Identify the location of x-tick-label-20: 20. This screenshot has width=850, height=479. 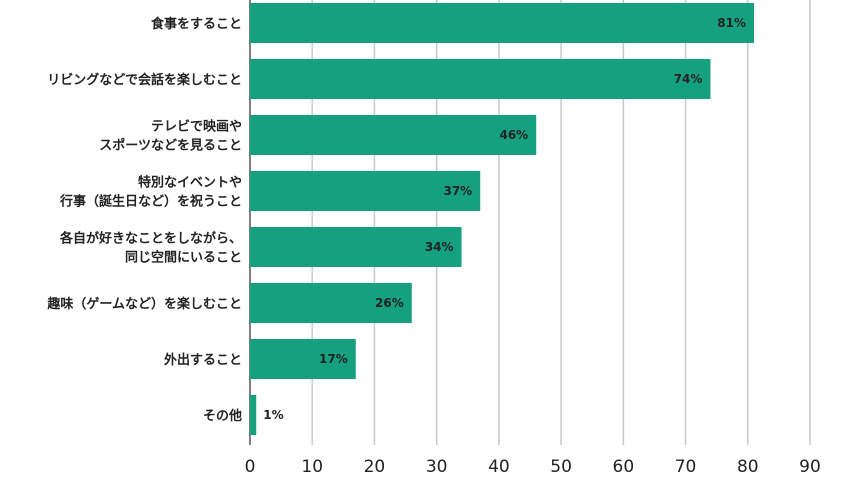
(375, 467).